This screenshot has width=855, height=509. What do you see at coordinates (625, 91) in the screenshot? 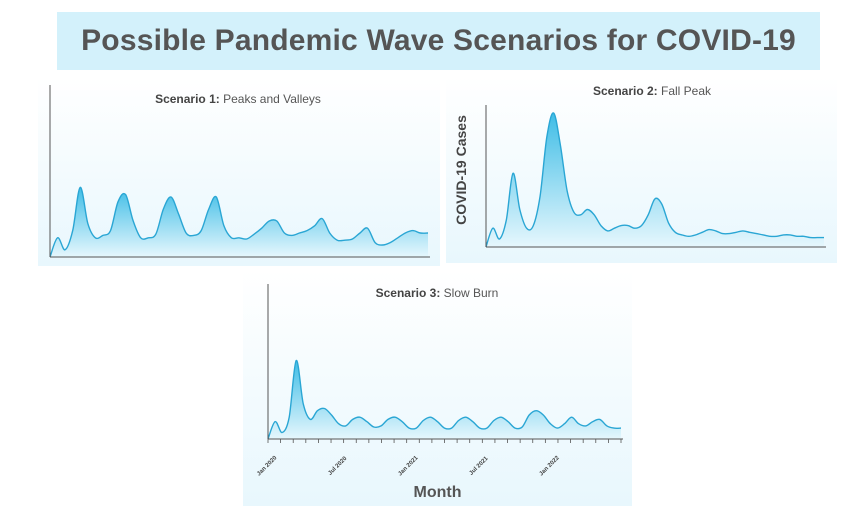
I see `panel-title-bold: Scenario 2:` at bounding box center [625, 91].